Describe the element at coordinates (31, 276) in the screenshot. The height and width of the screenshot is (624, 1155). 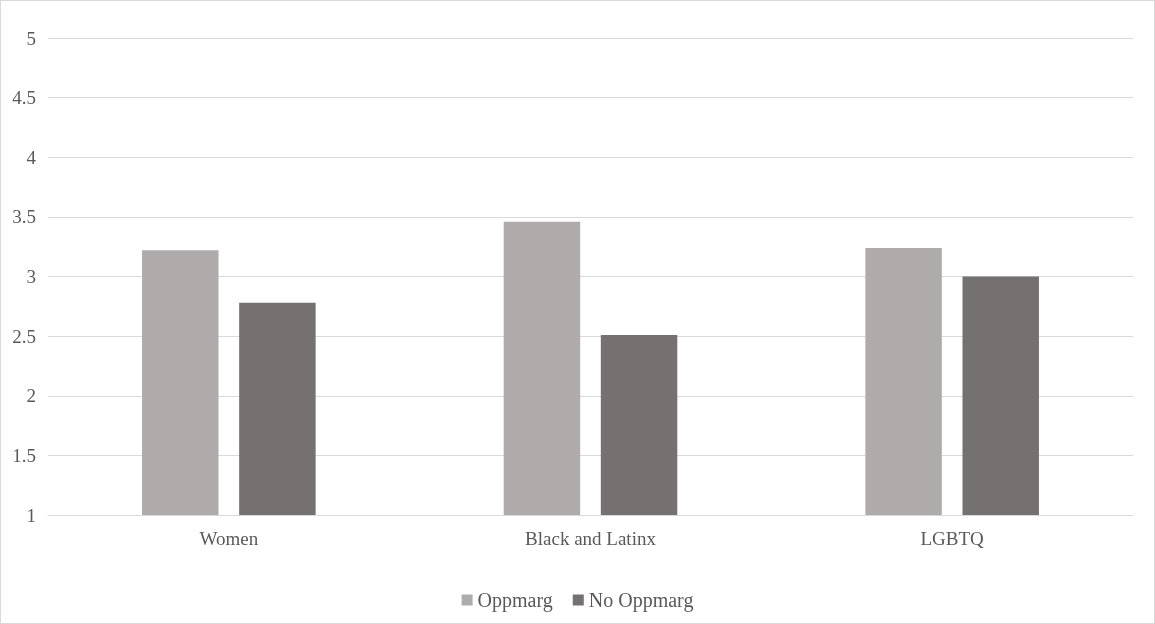
I see `y-tick-label: 3` at that location.